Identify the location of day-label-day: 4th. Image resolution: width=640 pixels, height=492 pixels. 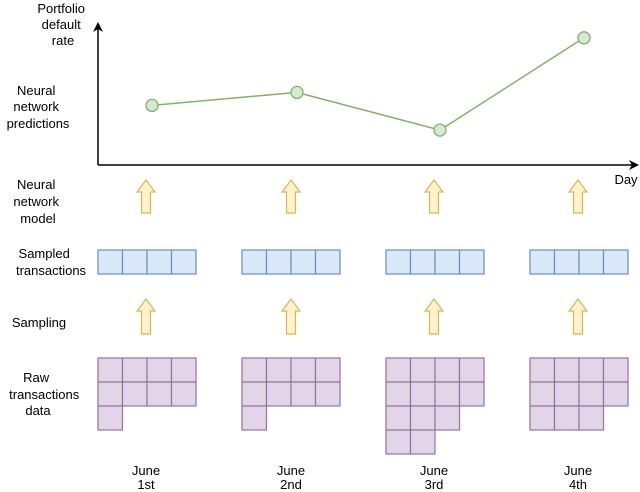
(578, 484).